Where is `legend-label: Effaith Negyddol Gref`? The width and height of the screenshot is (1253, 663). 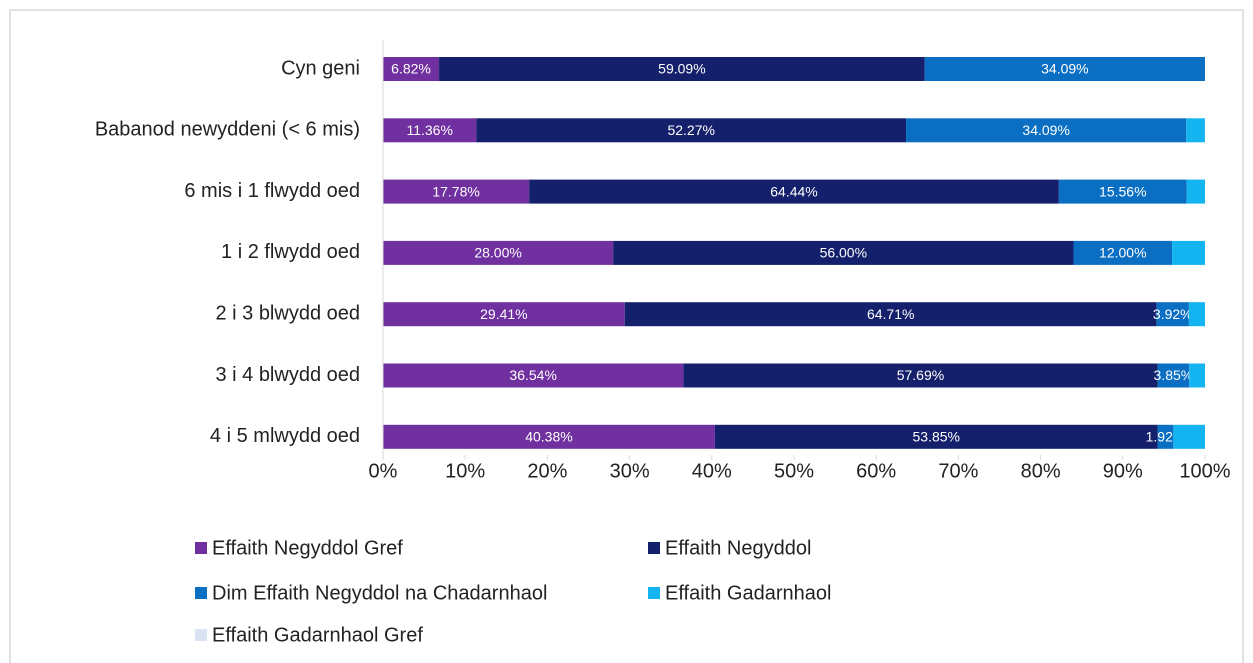 legend-label: Effaith Negyddol Gref is located at coordinates (307, 548).